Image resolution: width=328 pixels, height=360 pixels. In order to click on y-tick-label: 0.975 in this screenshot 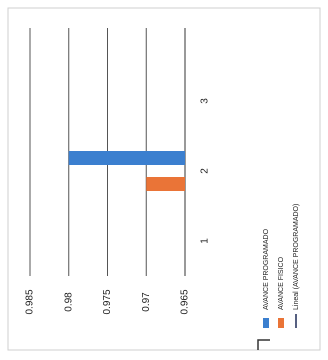, I will do `click(107, 301)`.